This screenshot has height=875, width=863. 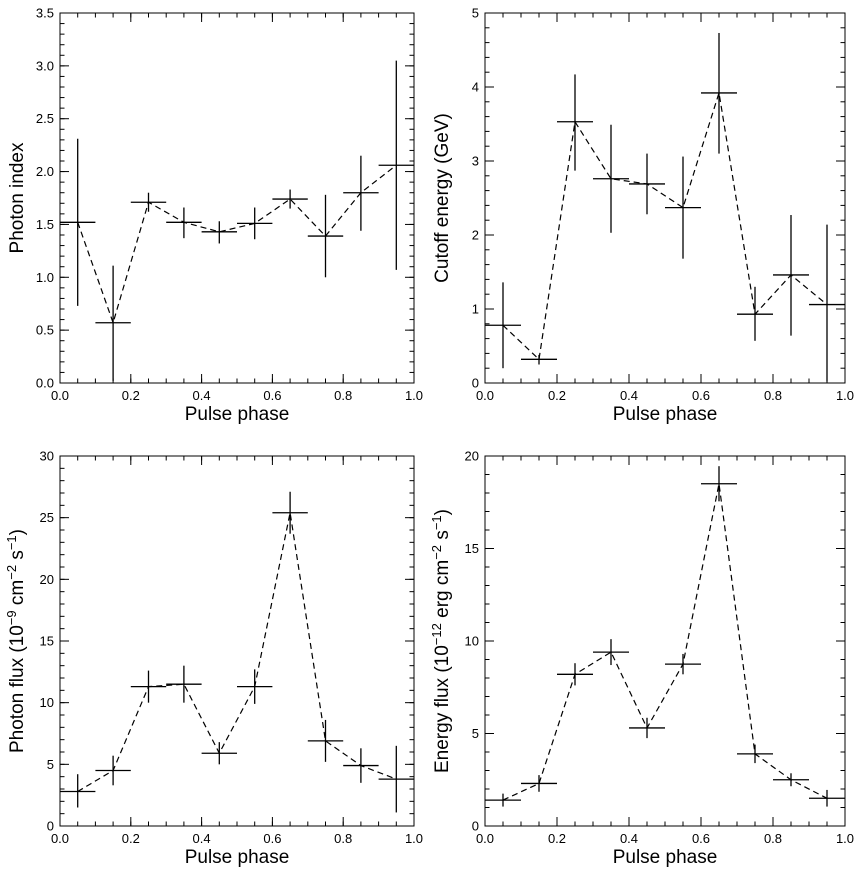 I want to click on y-axis-title-part: erg cm, so click(x=442, y=591).